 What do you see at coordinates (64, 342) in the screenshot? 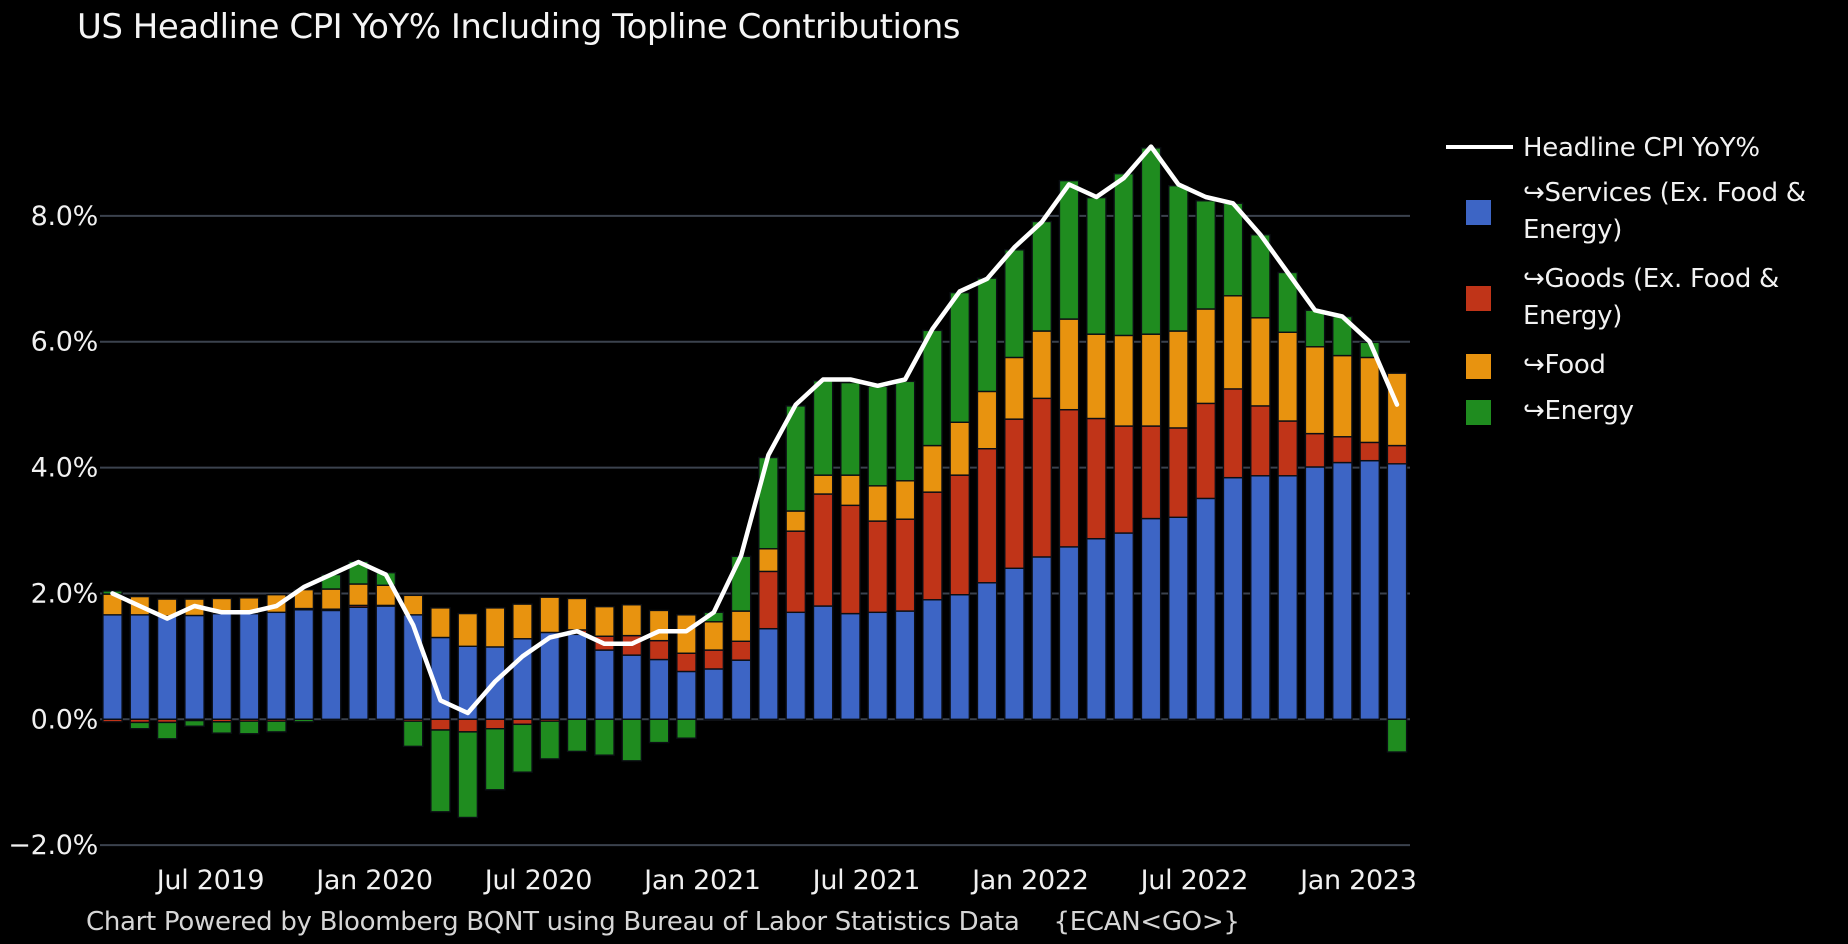
I see `y-axis-tick-label: 6.0%` at bounding box center [64, 342].